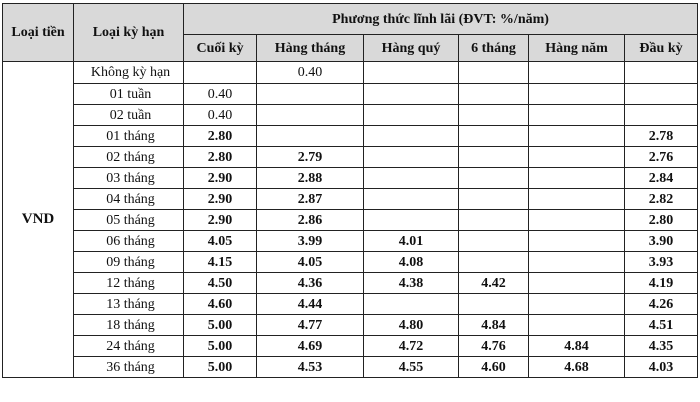 The height and width of the screenshot is (402, 700). I want to click on rate-cell: 2.87, so click(310, 199).